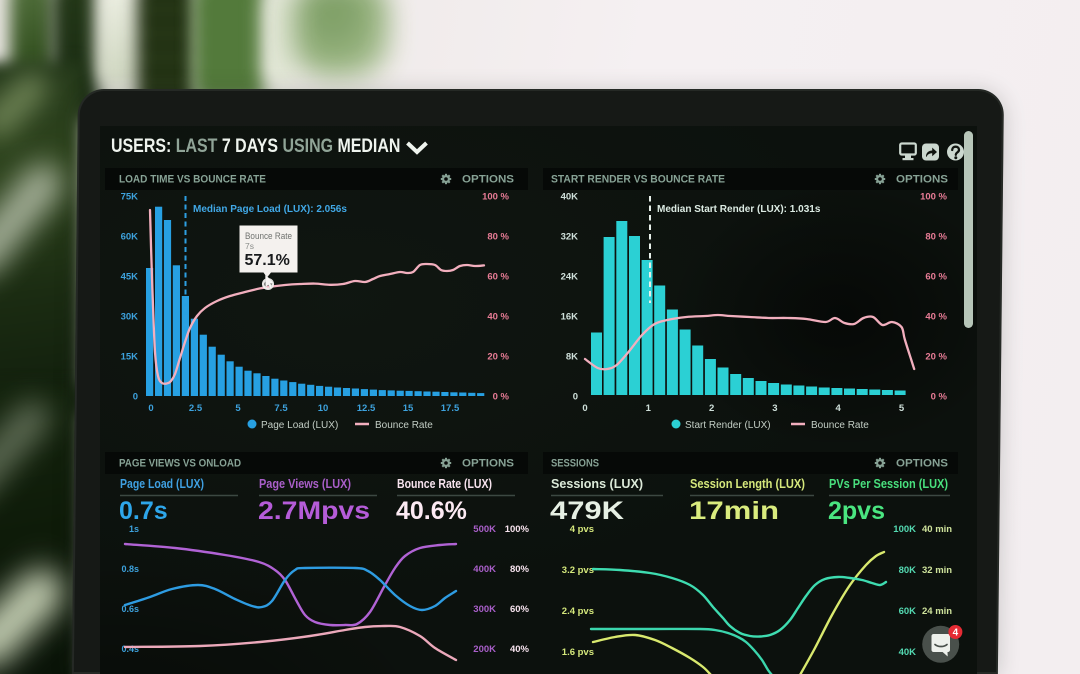 The height and width of the screenshot is (674, 1080). What do you see at coordinates (572, 357) in the screenshot?
I see `svg-text: 8K` at bounding box center [572, 357].